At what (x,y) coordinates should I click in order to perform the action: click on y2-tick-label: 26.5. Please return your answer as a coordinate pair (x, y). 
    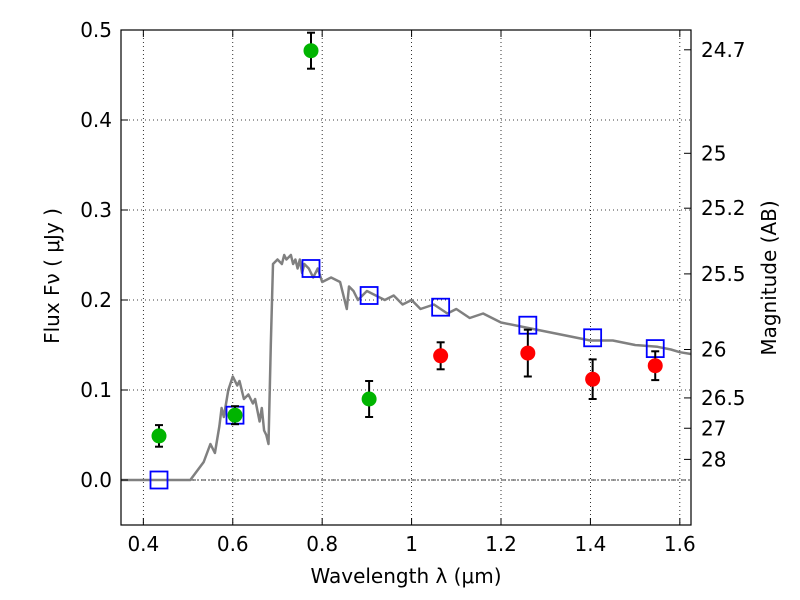
    Looking at the image, I should click on (723, 398).